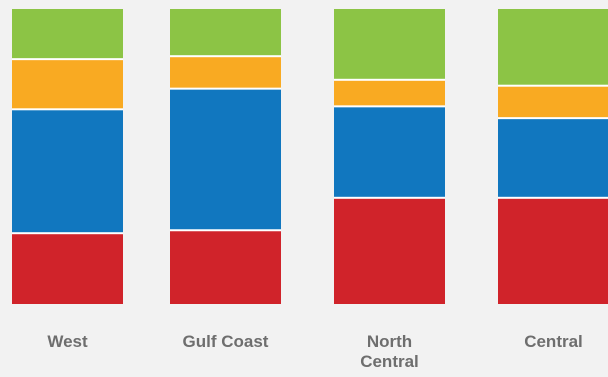 The width and height of the screenshot is (608, 377). What do you see at coordinates (67, 341) in the screenshot?
I see `x-tick-label: West` at bounding box center [67, 341].